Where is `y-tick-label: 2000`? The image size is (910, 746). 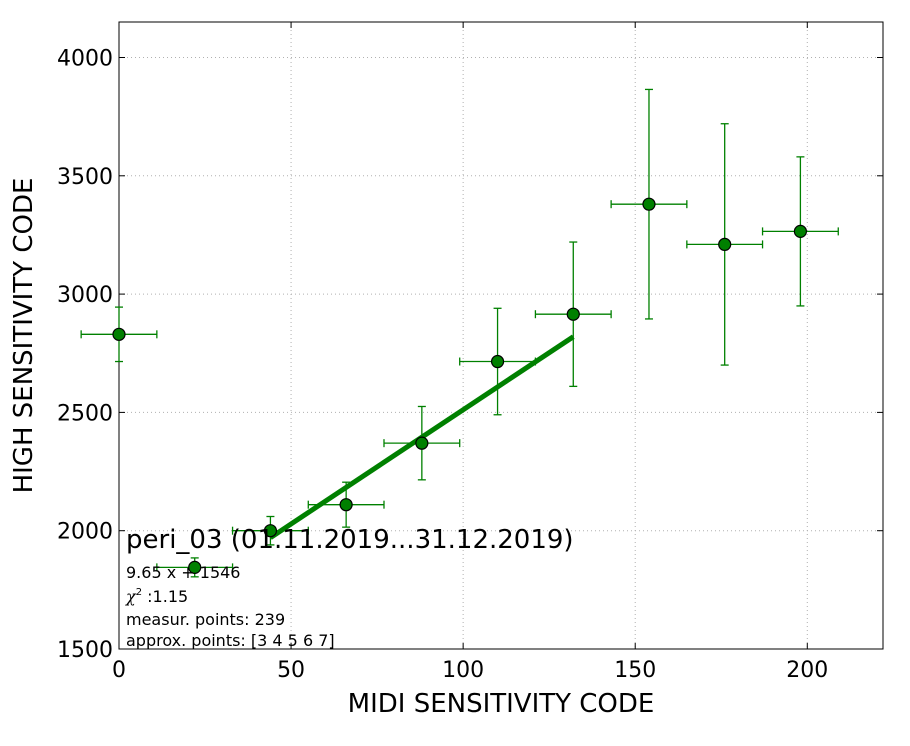
y-tick-label: 2000 is located at coordinates (85, 532).